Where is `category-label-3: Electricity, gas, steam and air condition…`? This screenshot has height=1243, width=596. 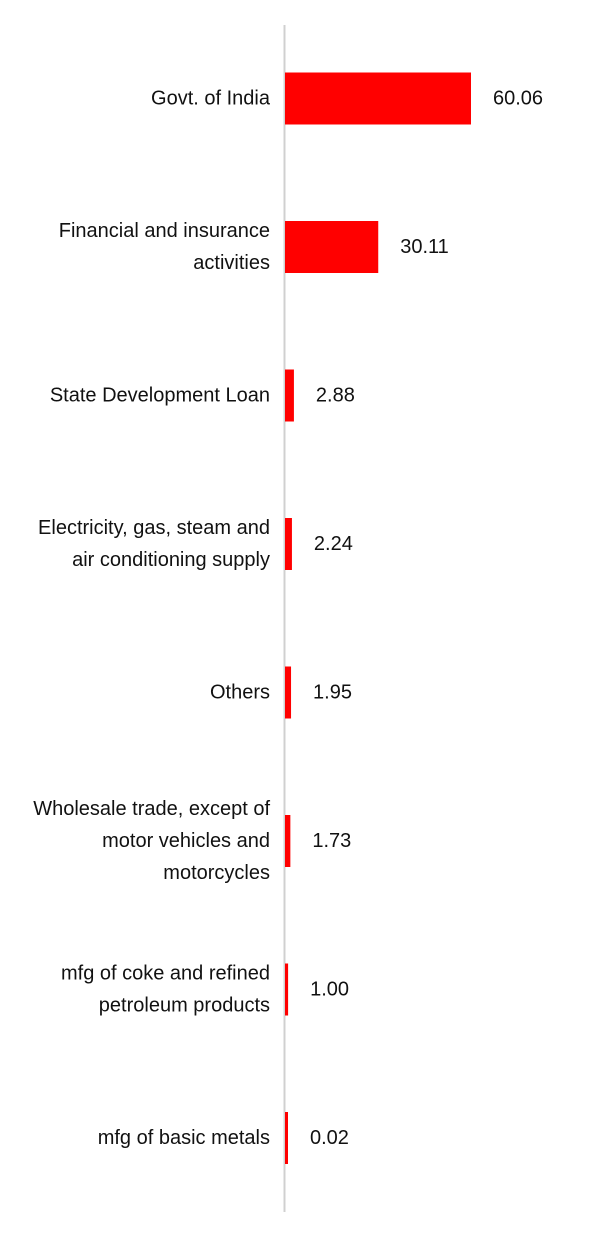
category-label-3: Electricity, gas, steam and air condition… is located at coordinates (154, 544).